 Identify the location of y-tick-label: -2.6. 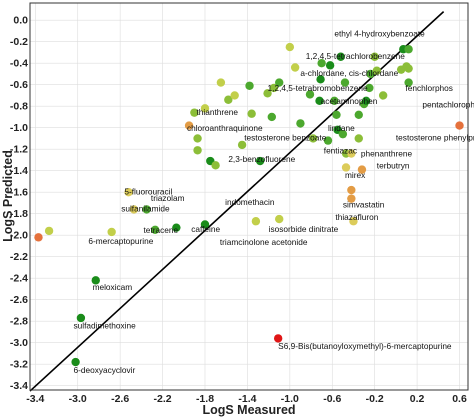
(19, 300).